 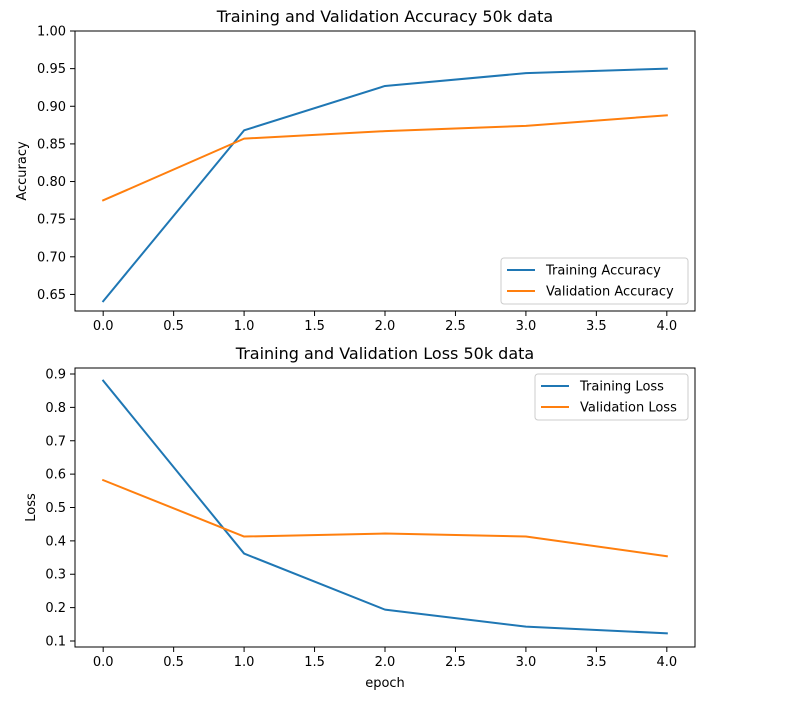 What do you see at coordinates (314, 662) in the screenshot?
I see `loss-x-tick-label: 1.5` at bounding box center [314, 662].